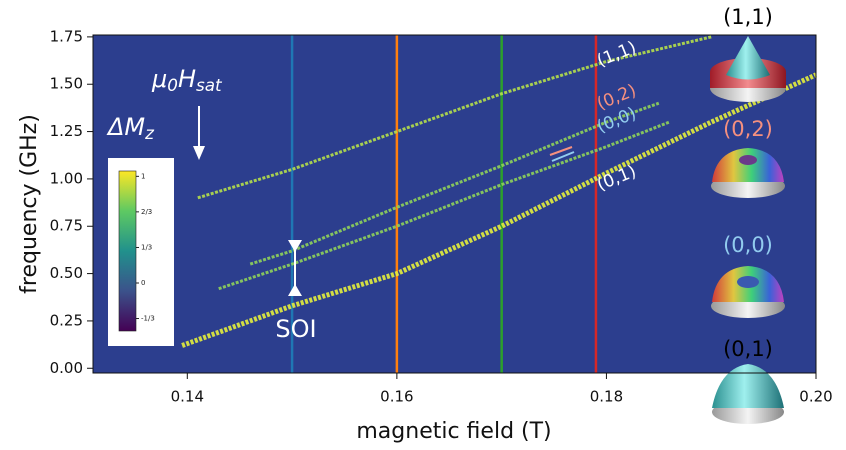 The width and height of the screenshot is (846, 450). What do you see at coordinates (143, 283) in the screenshot?
I see `colorbar-tick-label: 0` at bounding box center [143, 283].